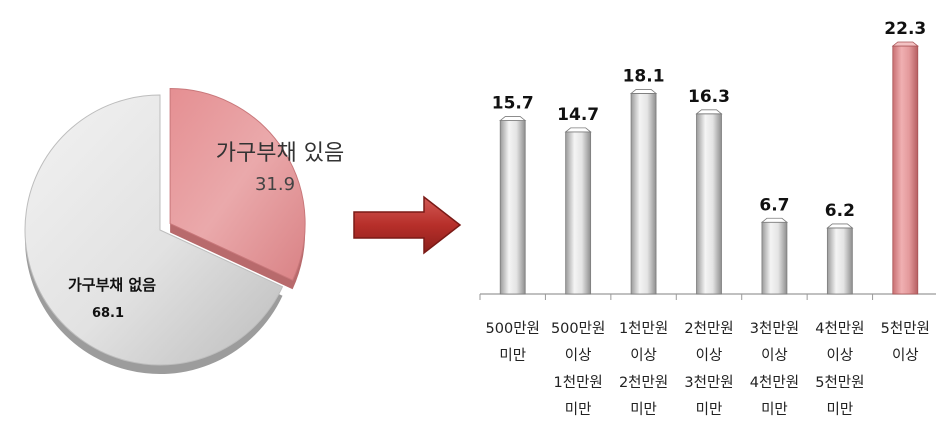 The height and width of the screenshot is (426, 937). What do you see at coordinates (709, 97) in the screenshot?
I see `bar-value-label: 16.3` at bounding box center [709, 97].